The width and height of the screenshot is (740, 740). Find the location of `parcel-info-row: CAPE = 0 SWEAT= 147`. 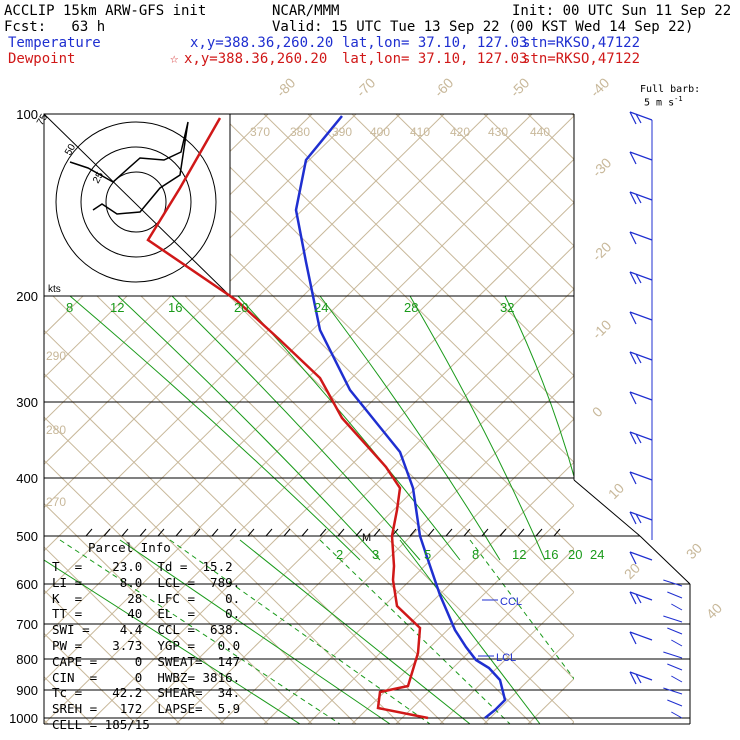

parcel-info-row: CAPE = 0 SWEAT= 147 is located at coordinates (146, 661).